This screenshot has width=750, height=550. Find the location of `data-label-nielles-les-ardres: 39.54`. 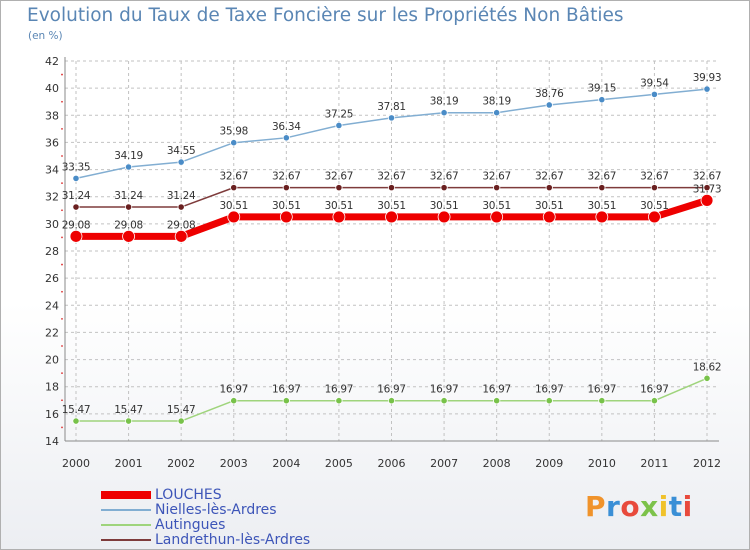

data-label-nielles-les-ardres: 39.54 is located at coordinates (654, 83).